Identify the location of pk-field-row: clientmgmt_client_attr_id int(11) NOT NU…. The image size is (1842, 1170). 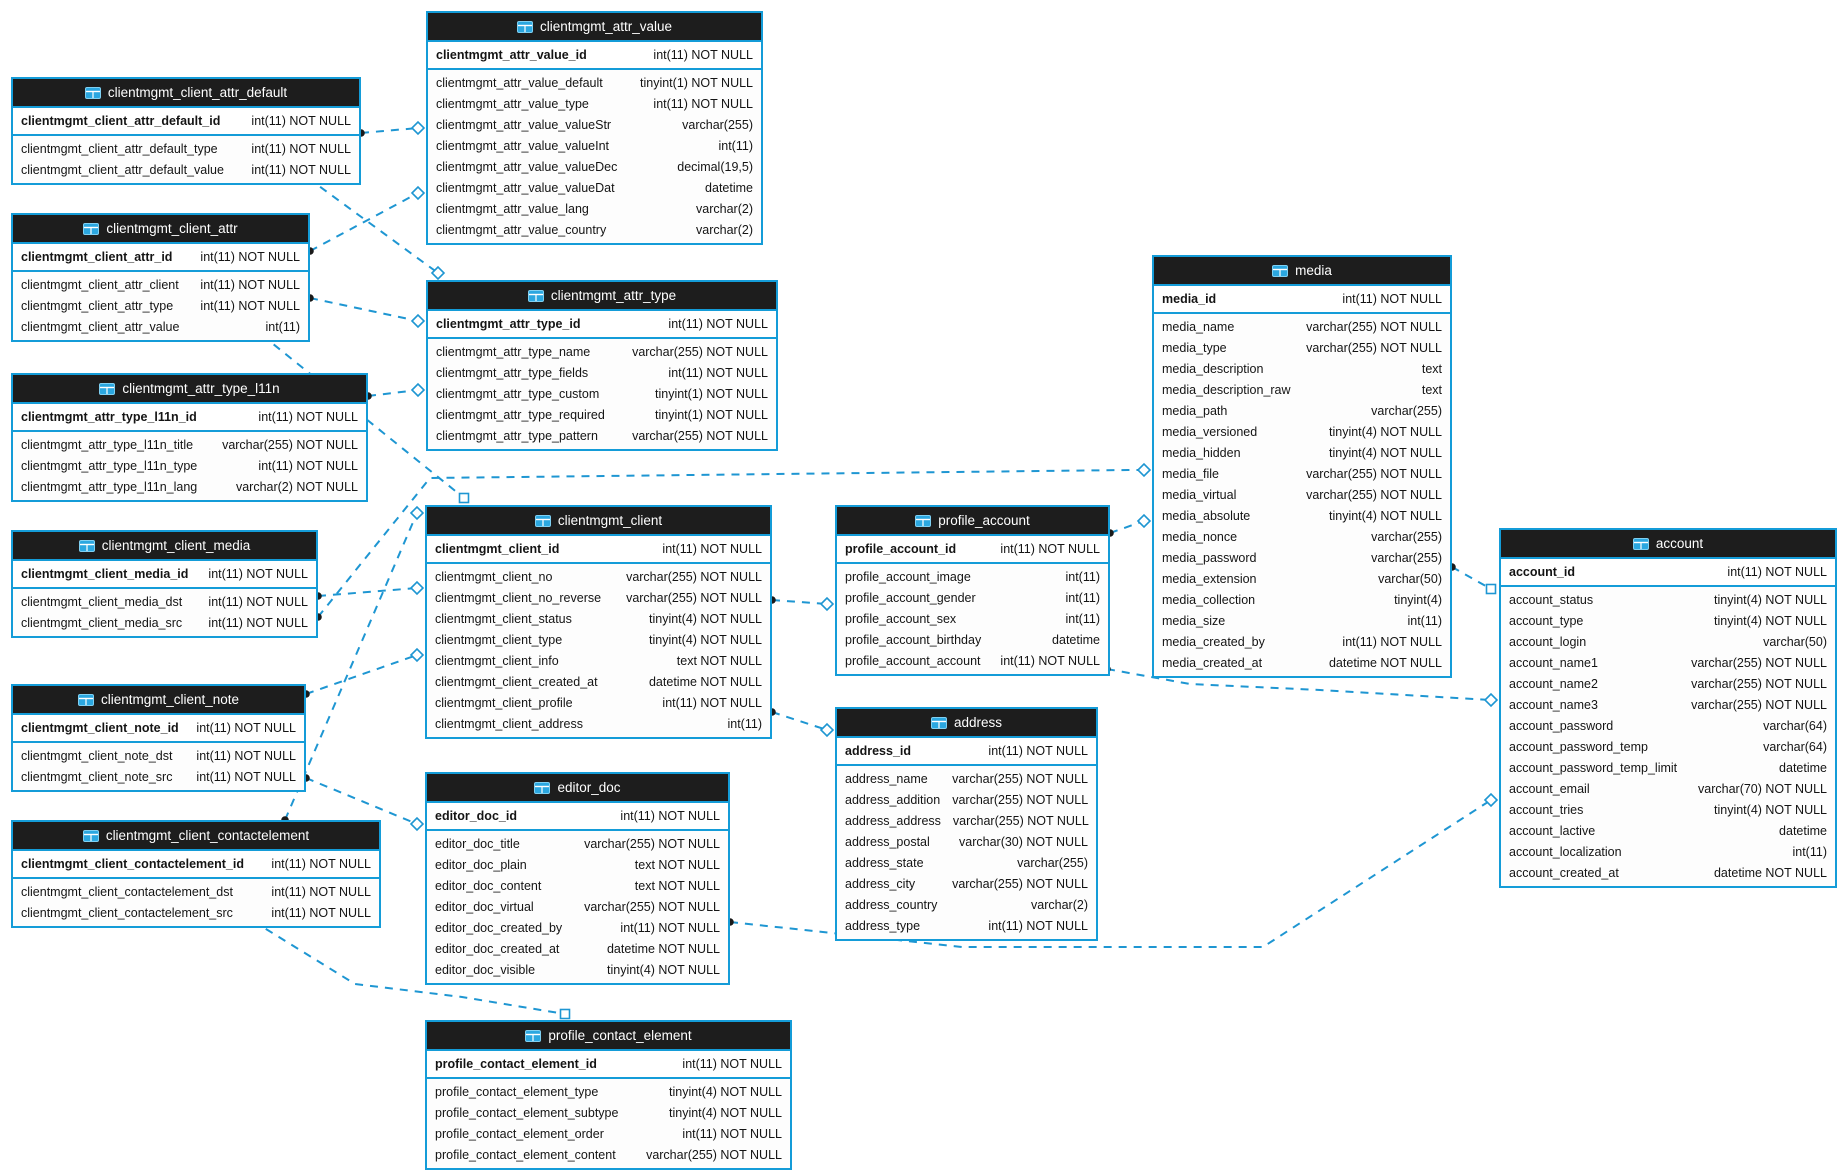
(160, 258).